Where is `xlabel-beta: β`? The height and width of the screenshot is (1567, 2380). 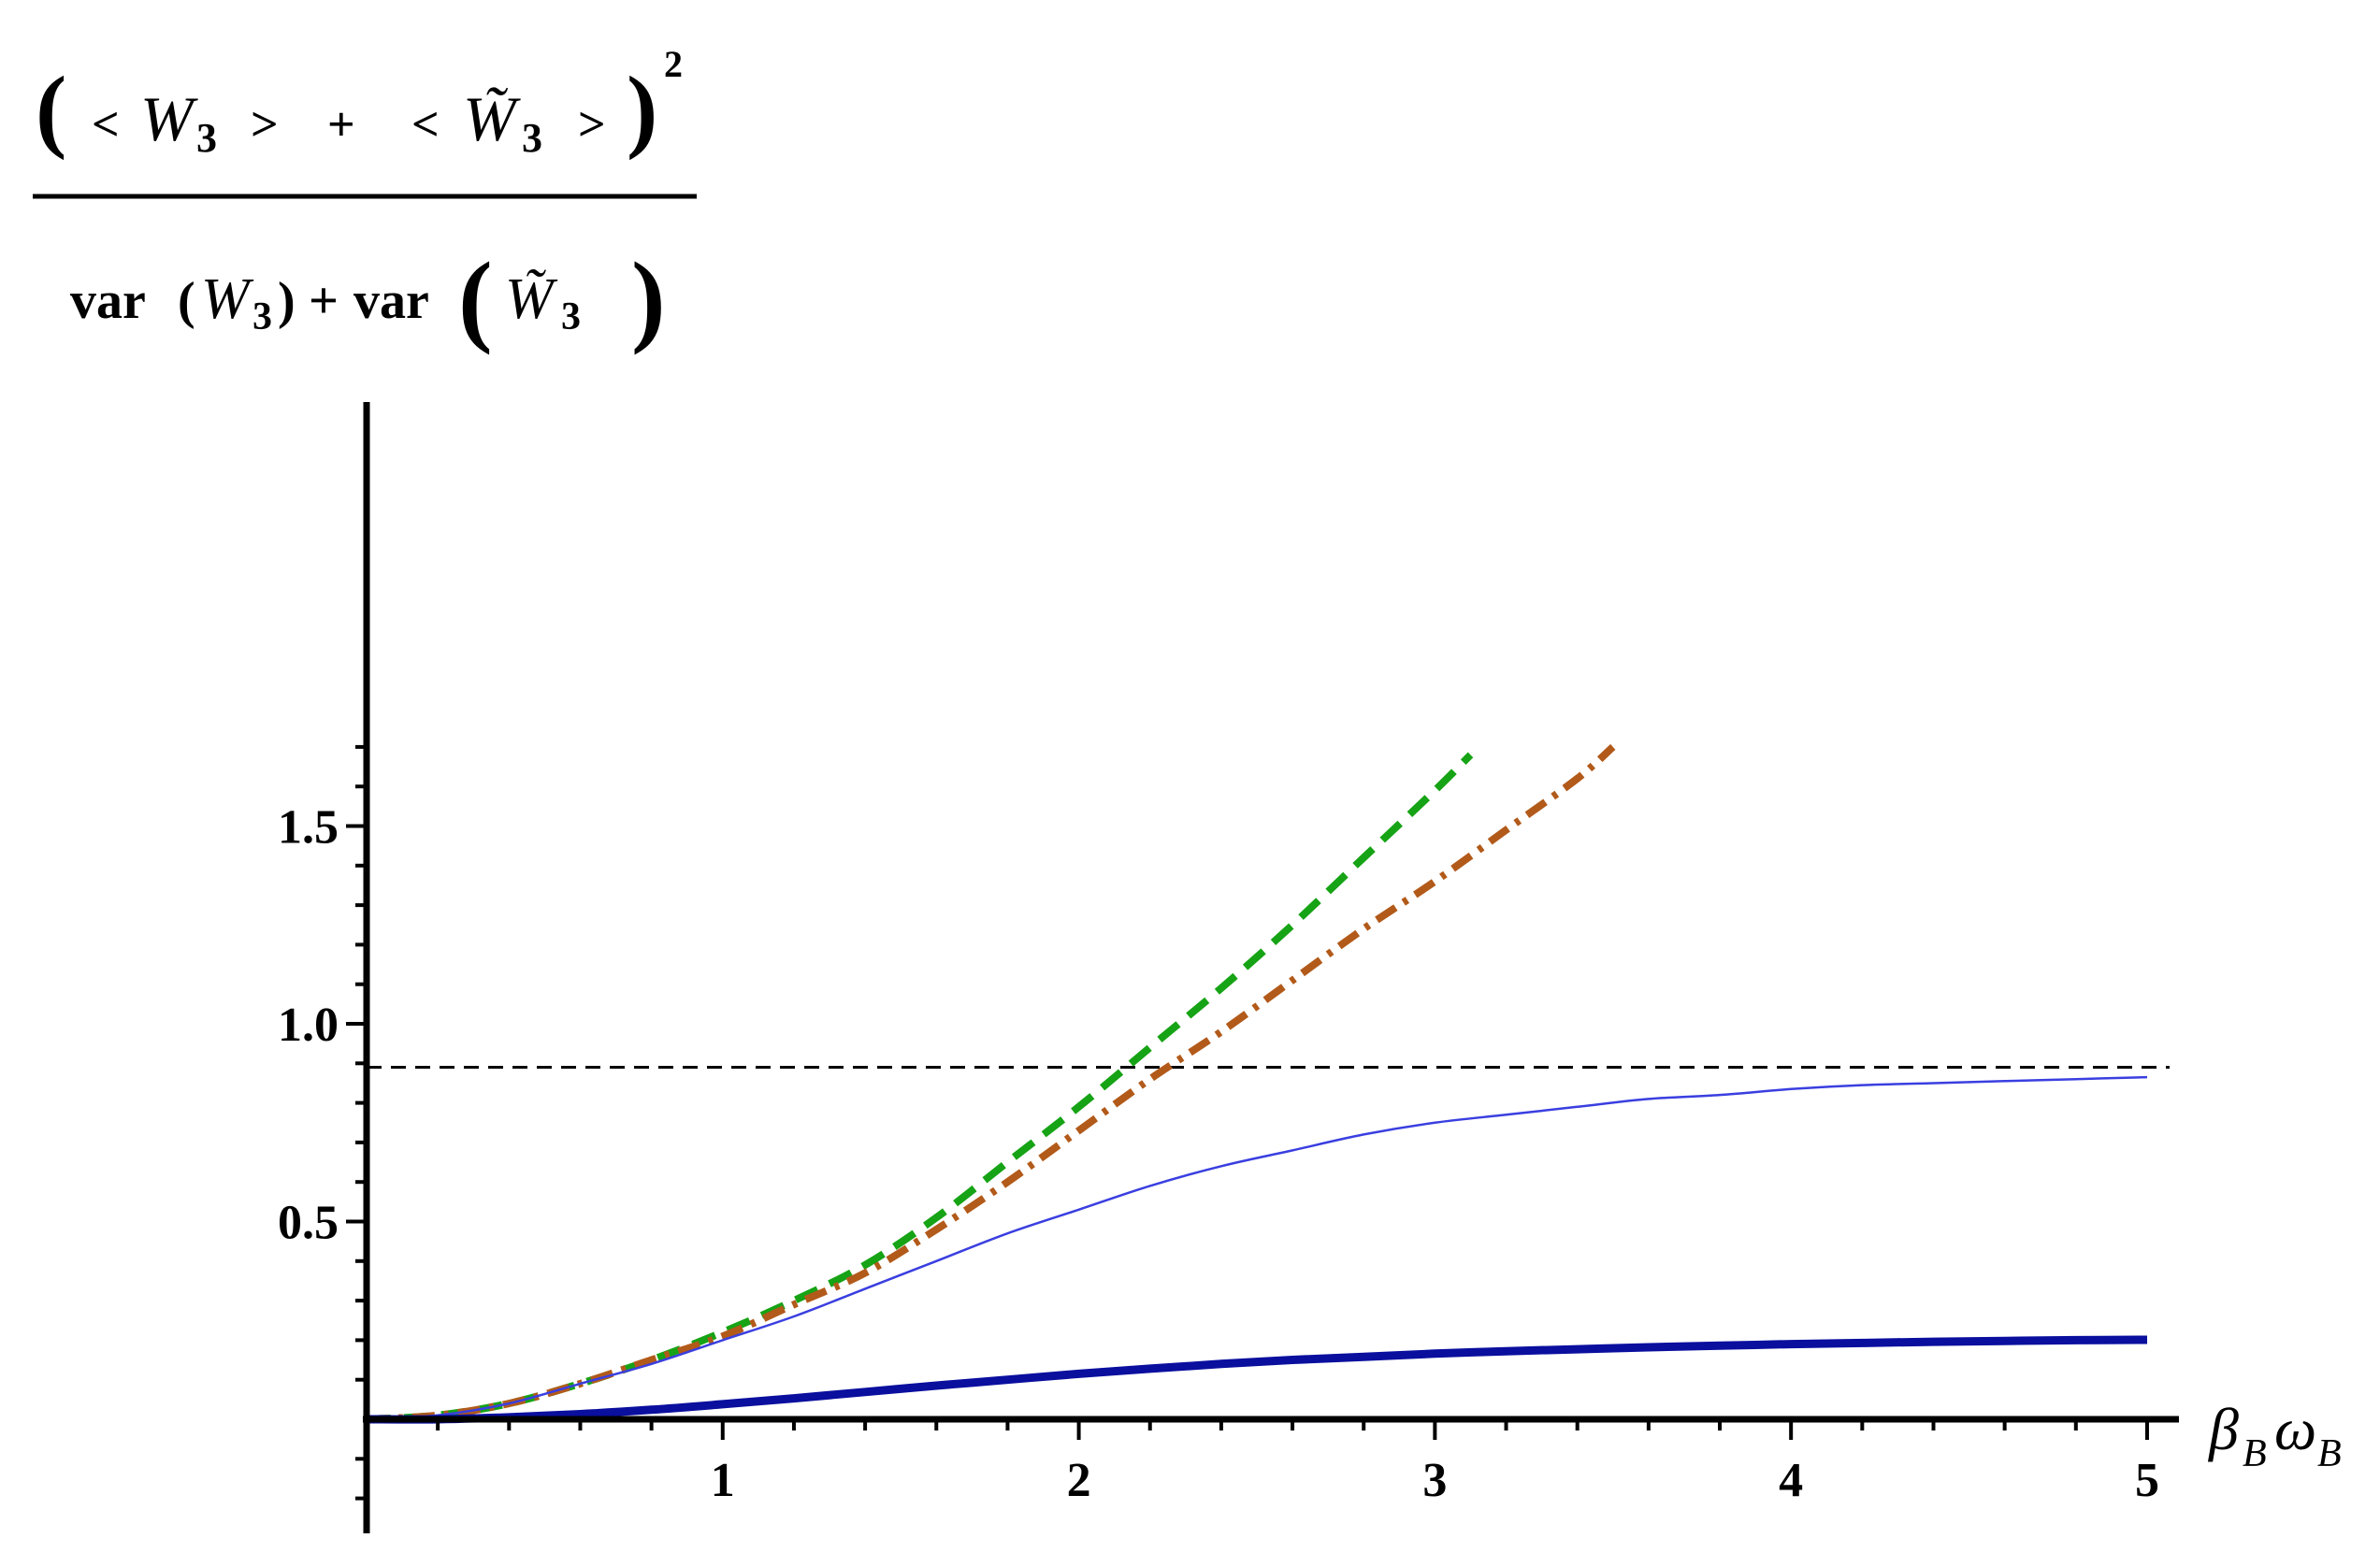 xlabel-beta: β is located at coordinates (2223, 1429).